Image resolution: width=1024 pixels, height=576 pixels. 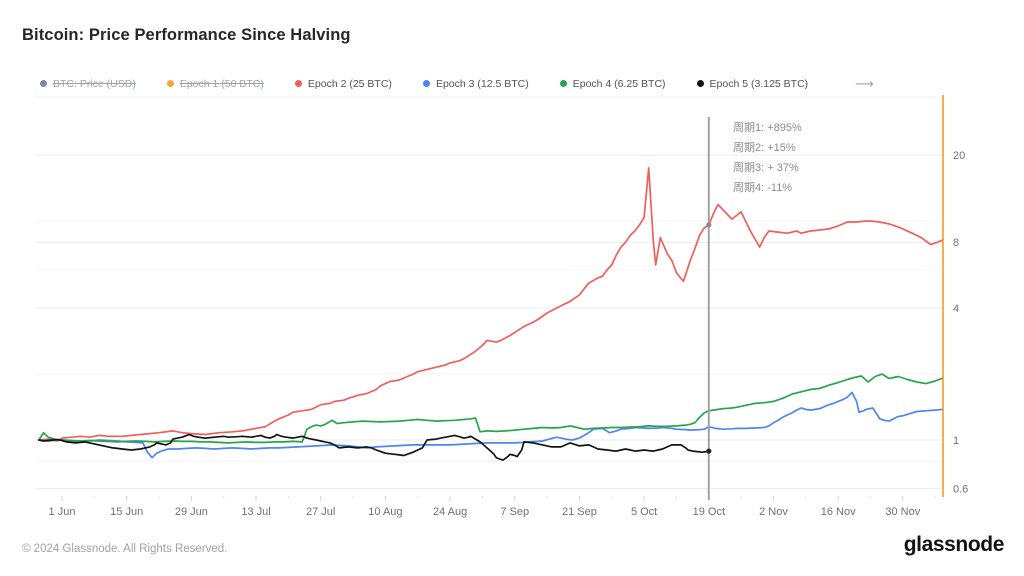 What do you see at coordinates (954, 544) in the screenshot?
I see `glassnode-logo: glassnode` at bounding box center [954, 544].